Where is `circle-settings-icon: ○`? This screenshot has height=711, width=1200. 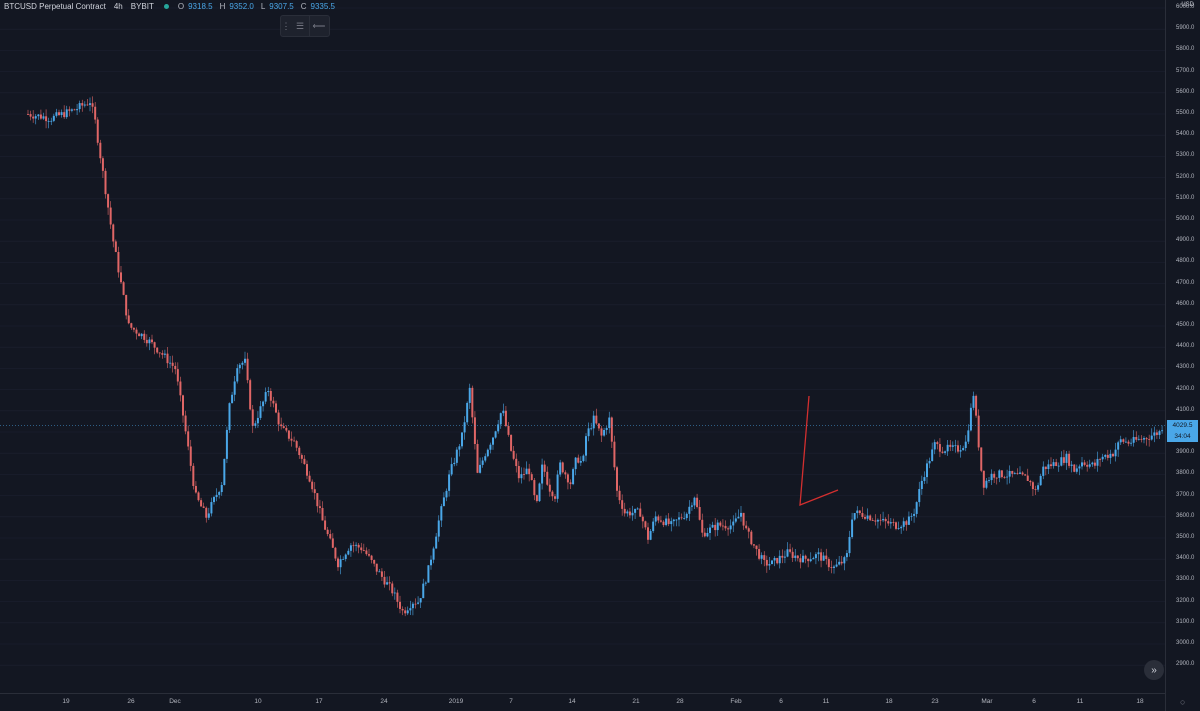
circle-settings-icon: ○ is located at coordinates (1183, 702).